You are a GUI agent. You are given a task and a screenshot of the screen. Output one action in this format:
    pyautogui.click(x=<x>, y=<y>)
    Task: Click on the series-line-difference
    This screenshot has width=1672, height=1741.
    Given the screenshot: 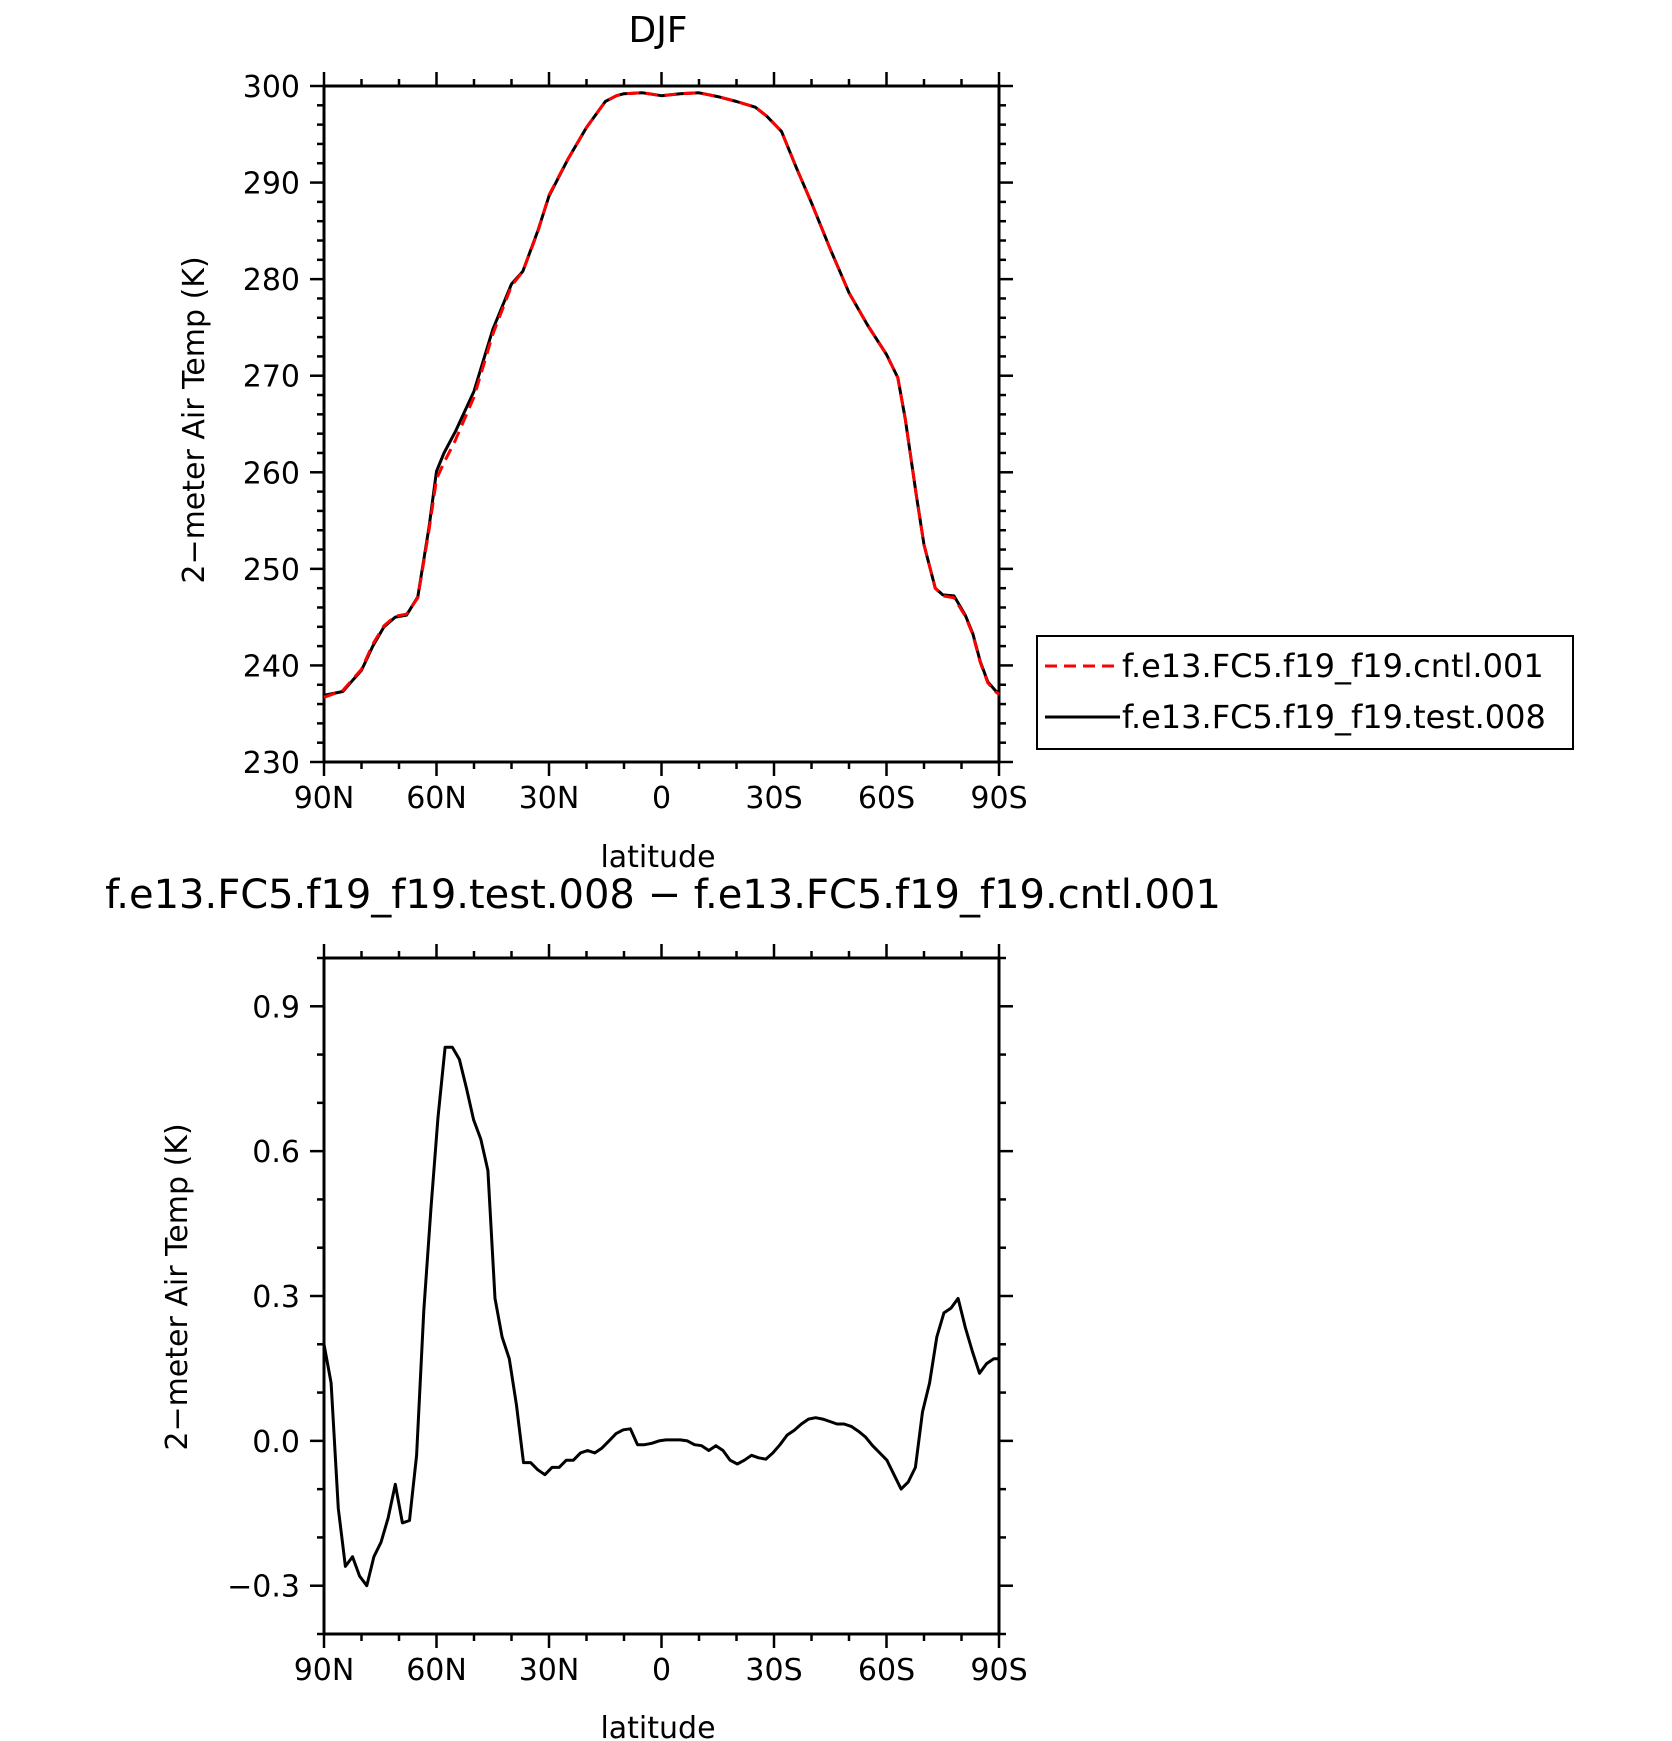 What is the action you would take?
    pyautogui.click(x=660, y=1316)
    